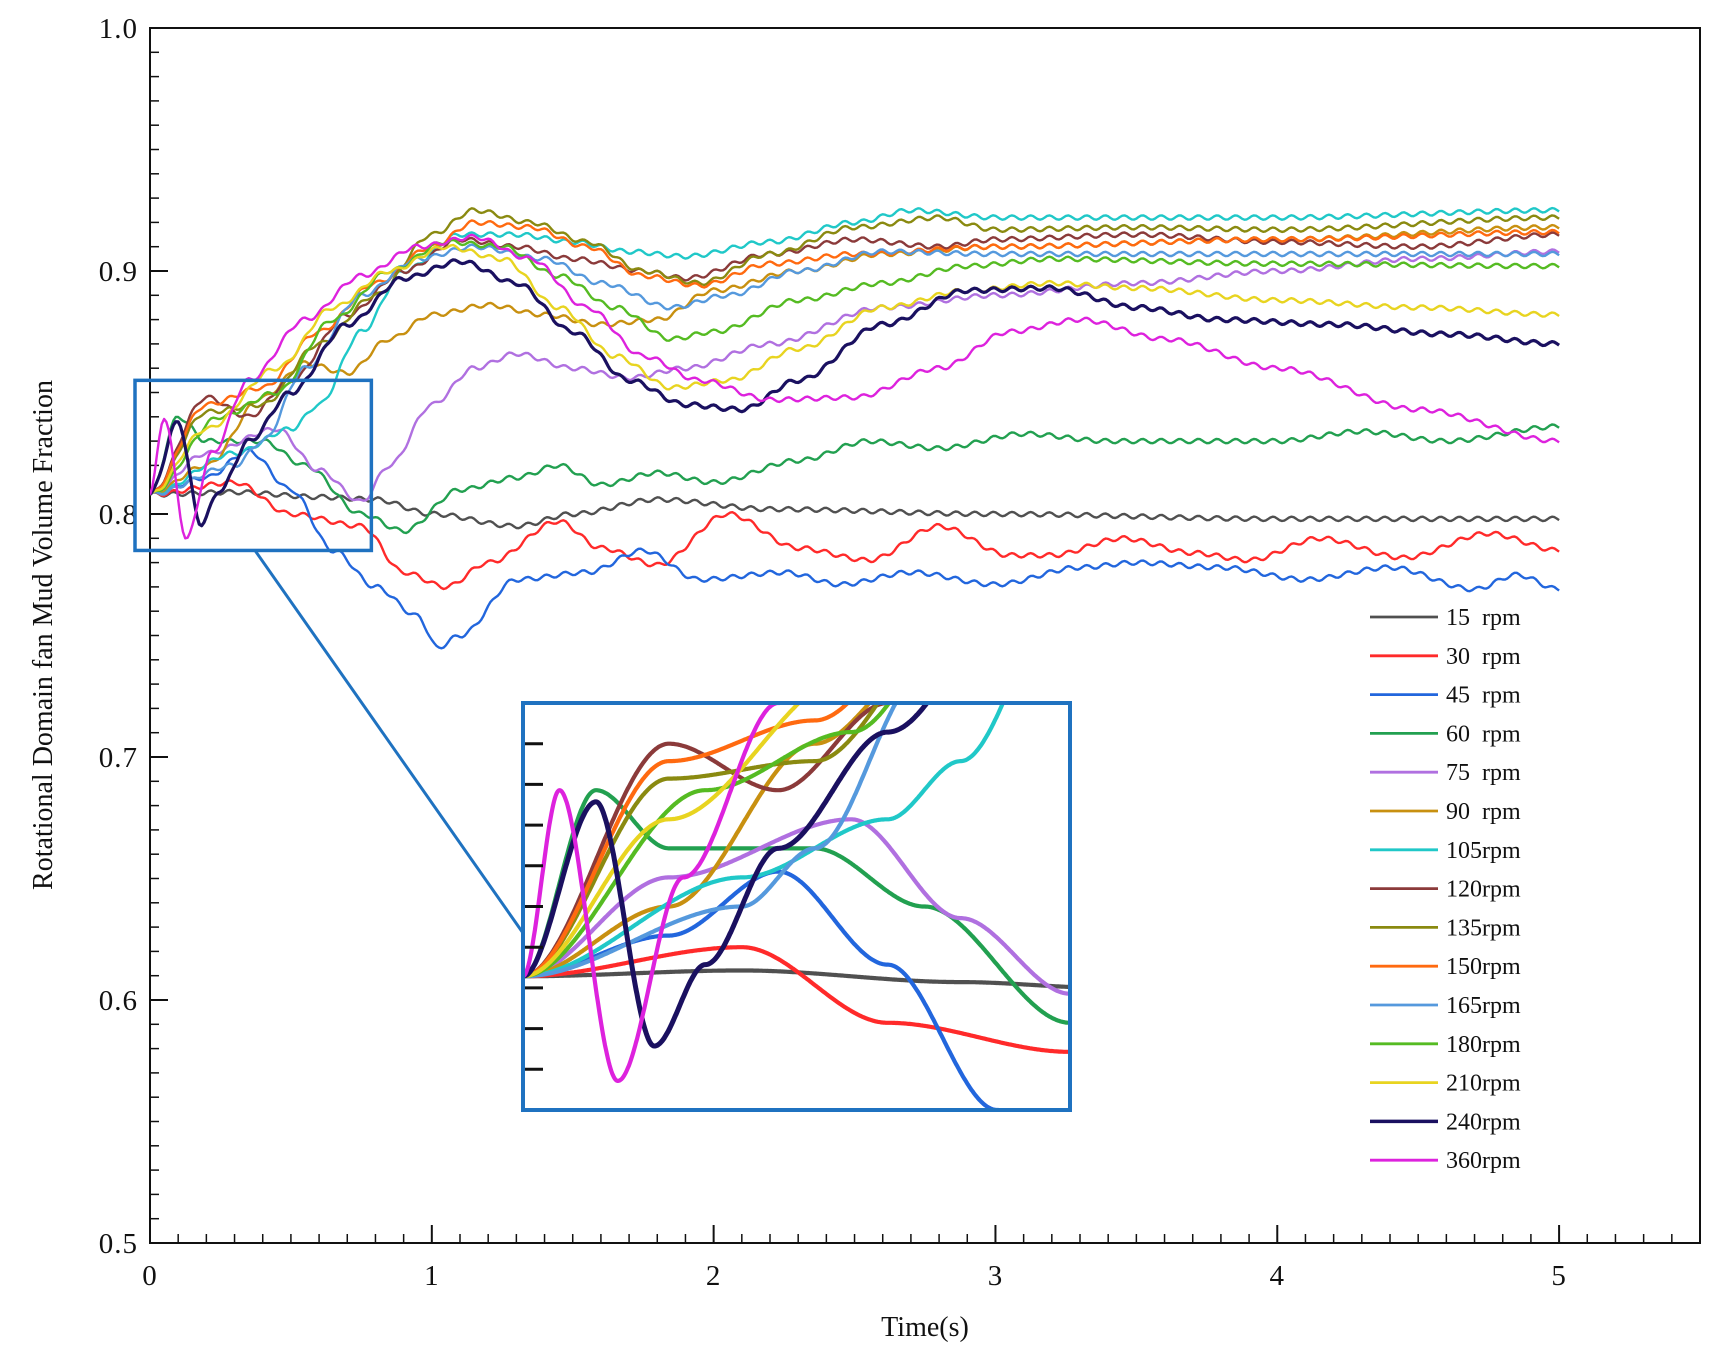 The image size is (1721, 1353). Describe the element at coordinates (1483, 812) in the screenshot. I see `legend-label: 90 rpm` at that location.